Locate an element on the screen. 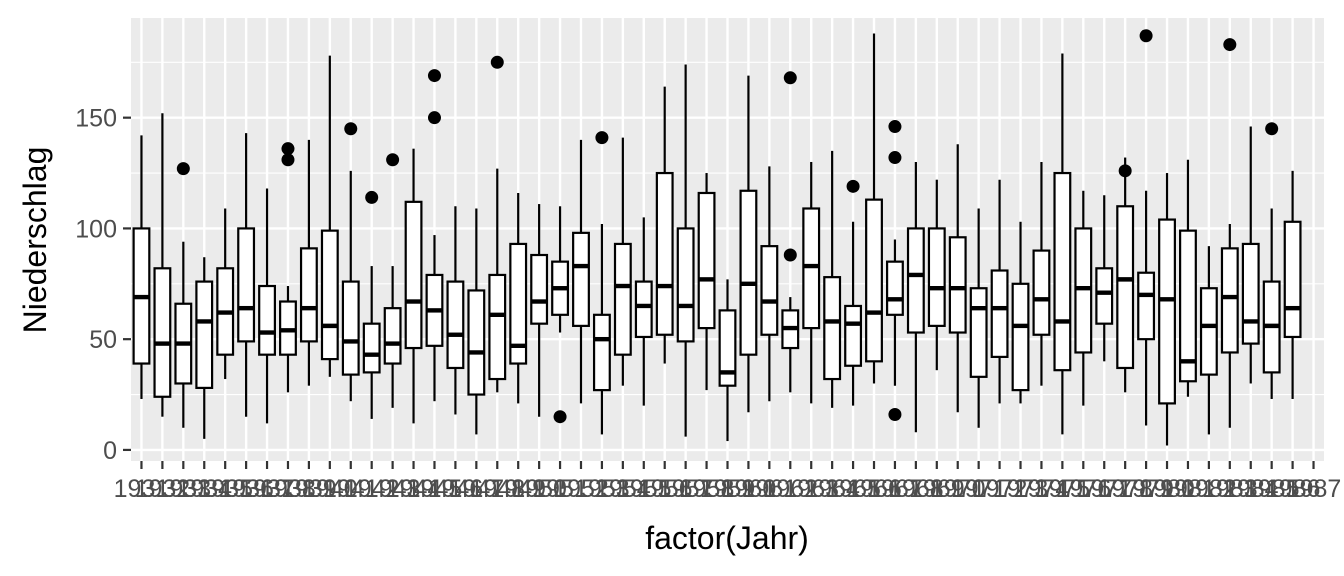  box-1966 is located at coordinates (874, 208).